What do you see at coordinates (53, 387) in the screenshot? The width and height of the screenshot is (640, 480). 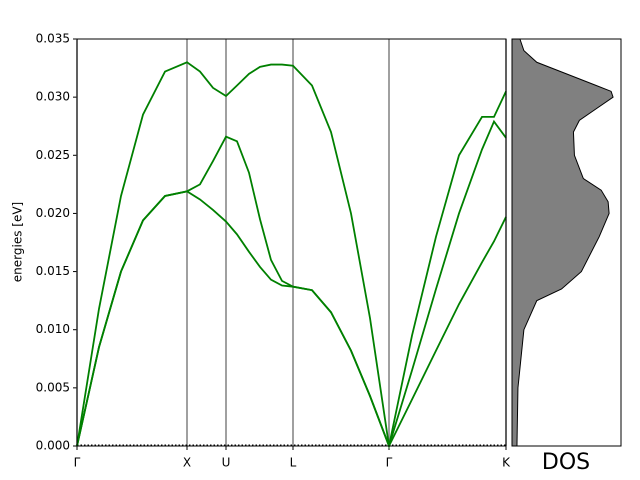 I see `y-tick-label: 0.005` at bounding box center [53, 387].